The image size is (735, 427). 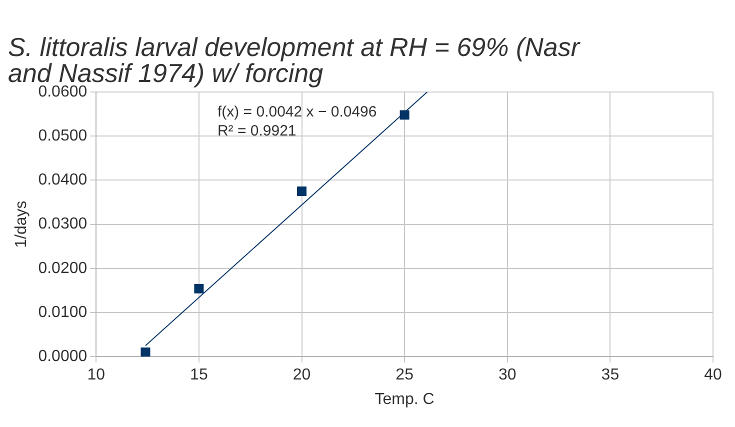 What do you see at coordinates (713, 375) in the screenshot?
I see `x-tick-label: 40` at bounding box center [713, 375].